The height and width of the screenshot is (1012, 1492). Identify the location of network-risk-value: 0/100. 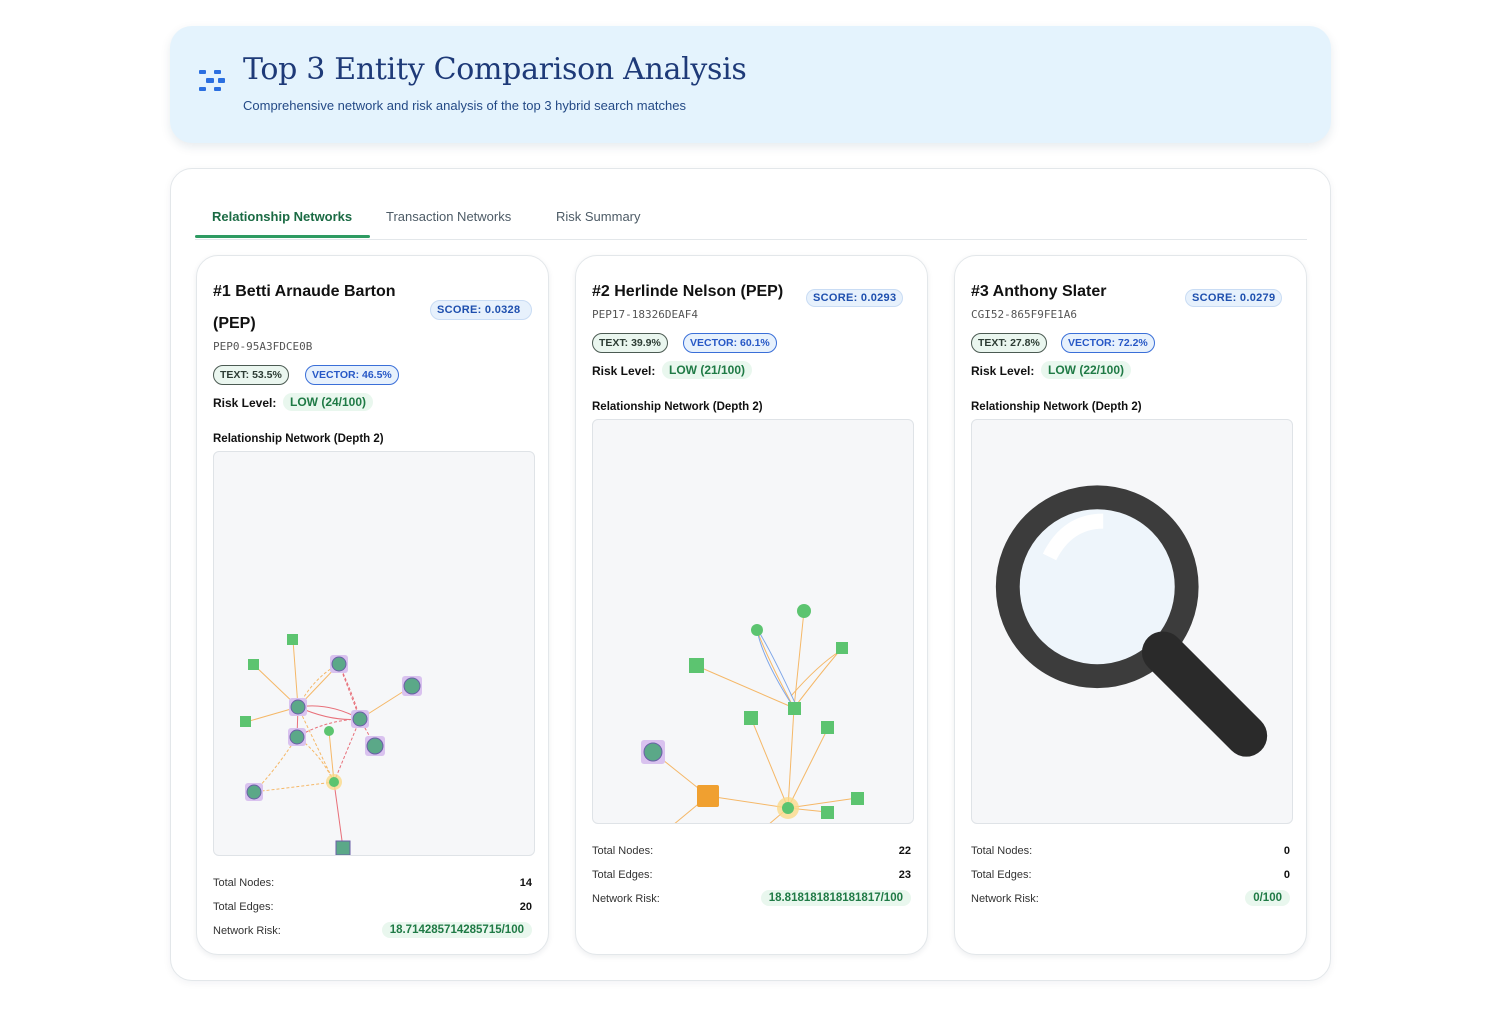
(1267, 898).